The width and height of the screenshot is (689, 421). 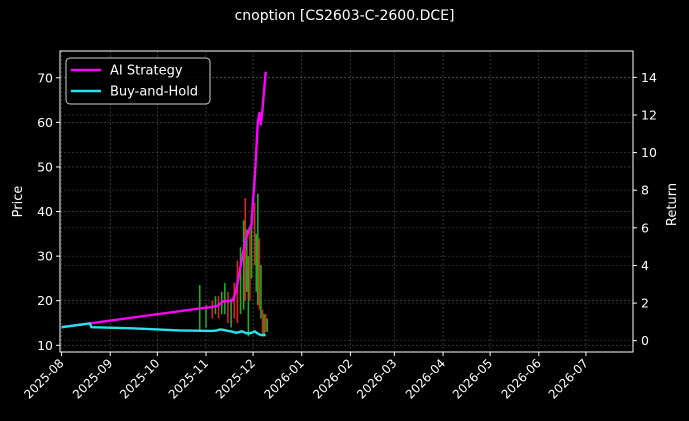 What do you see at coordinates (45, 166) in the screenshot?
I see `y-tick-label: 50` at bounding box center [45, 166].